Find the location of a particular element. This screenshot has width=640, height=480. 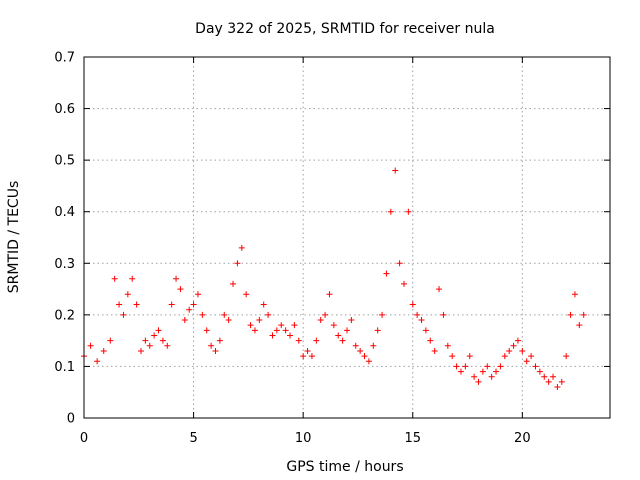

y-tick-label: 0.3 is located at coordinates (64, 264).